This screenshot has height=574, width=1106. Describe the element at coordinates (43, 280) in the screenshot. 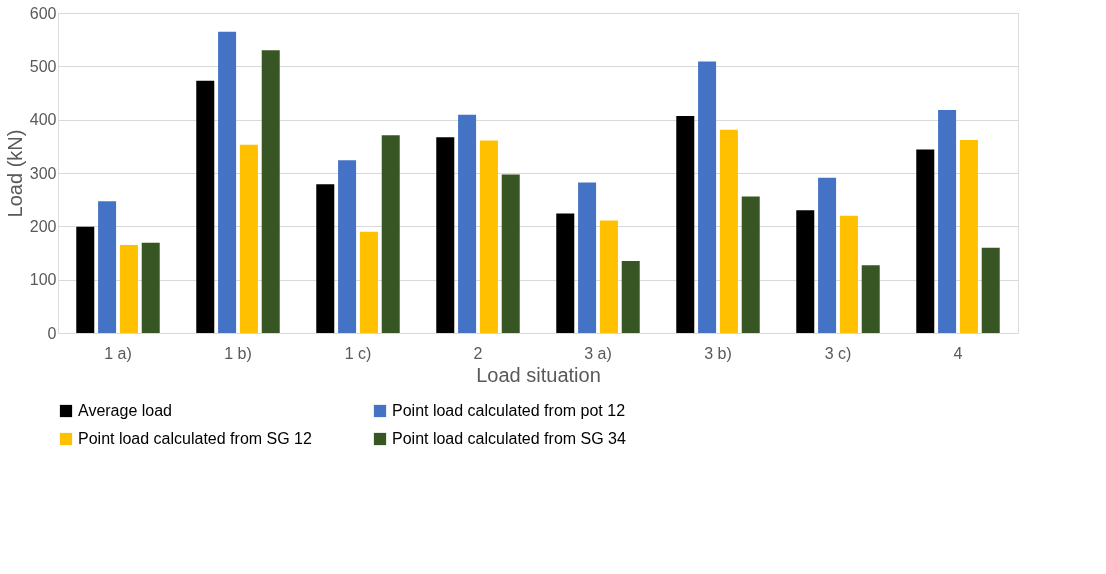

I see `y-tick-label: 100` at that location.